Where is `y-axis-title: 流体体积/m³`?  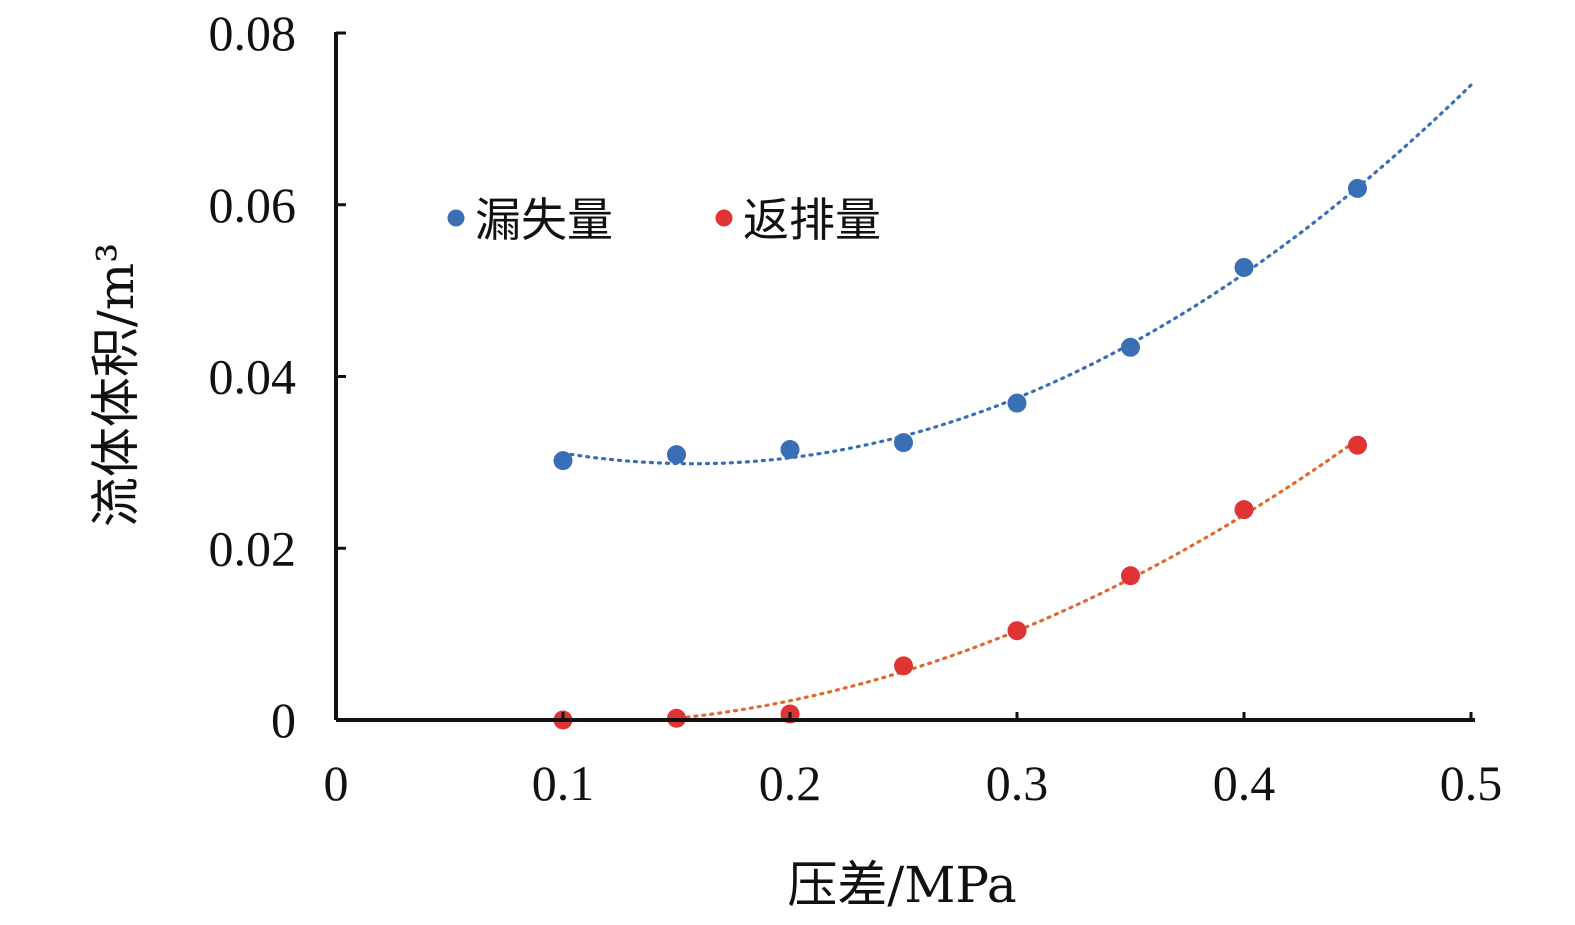
y-axis-title: 流体体积/m³ is located at coordinates (116, 385).